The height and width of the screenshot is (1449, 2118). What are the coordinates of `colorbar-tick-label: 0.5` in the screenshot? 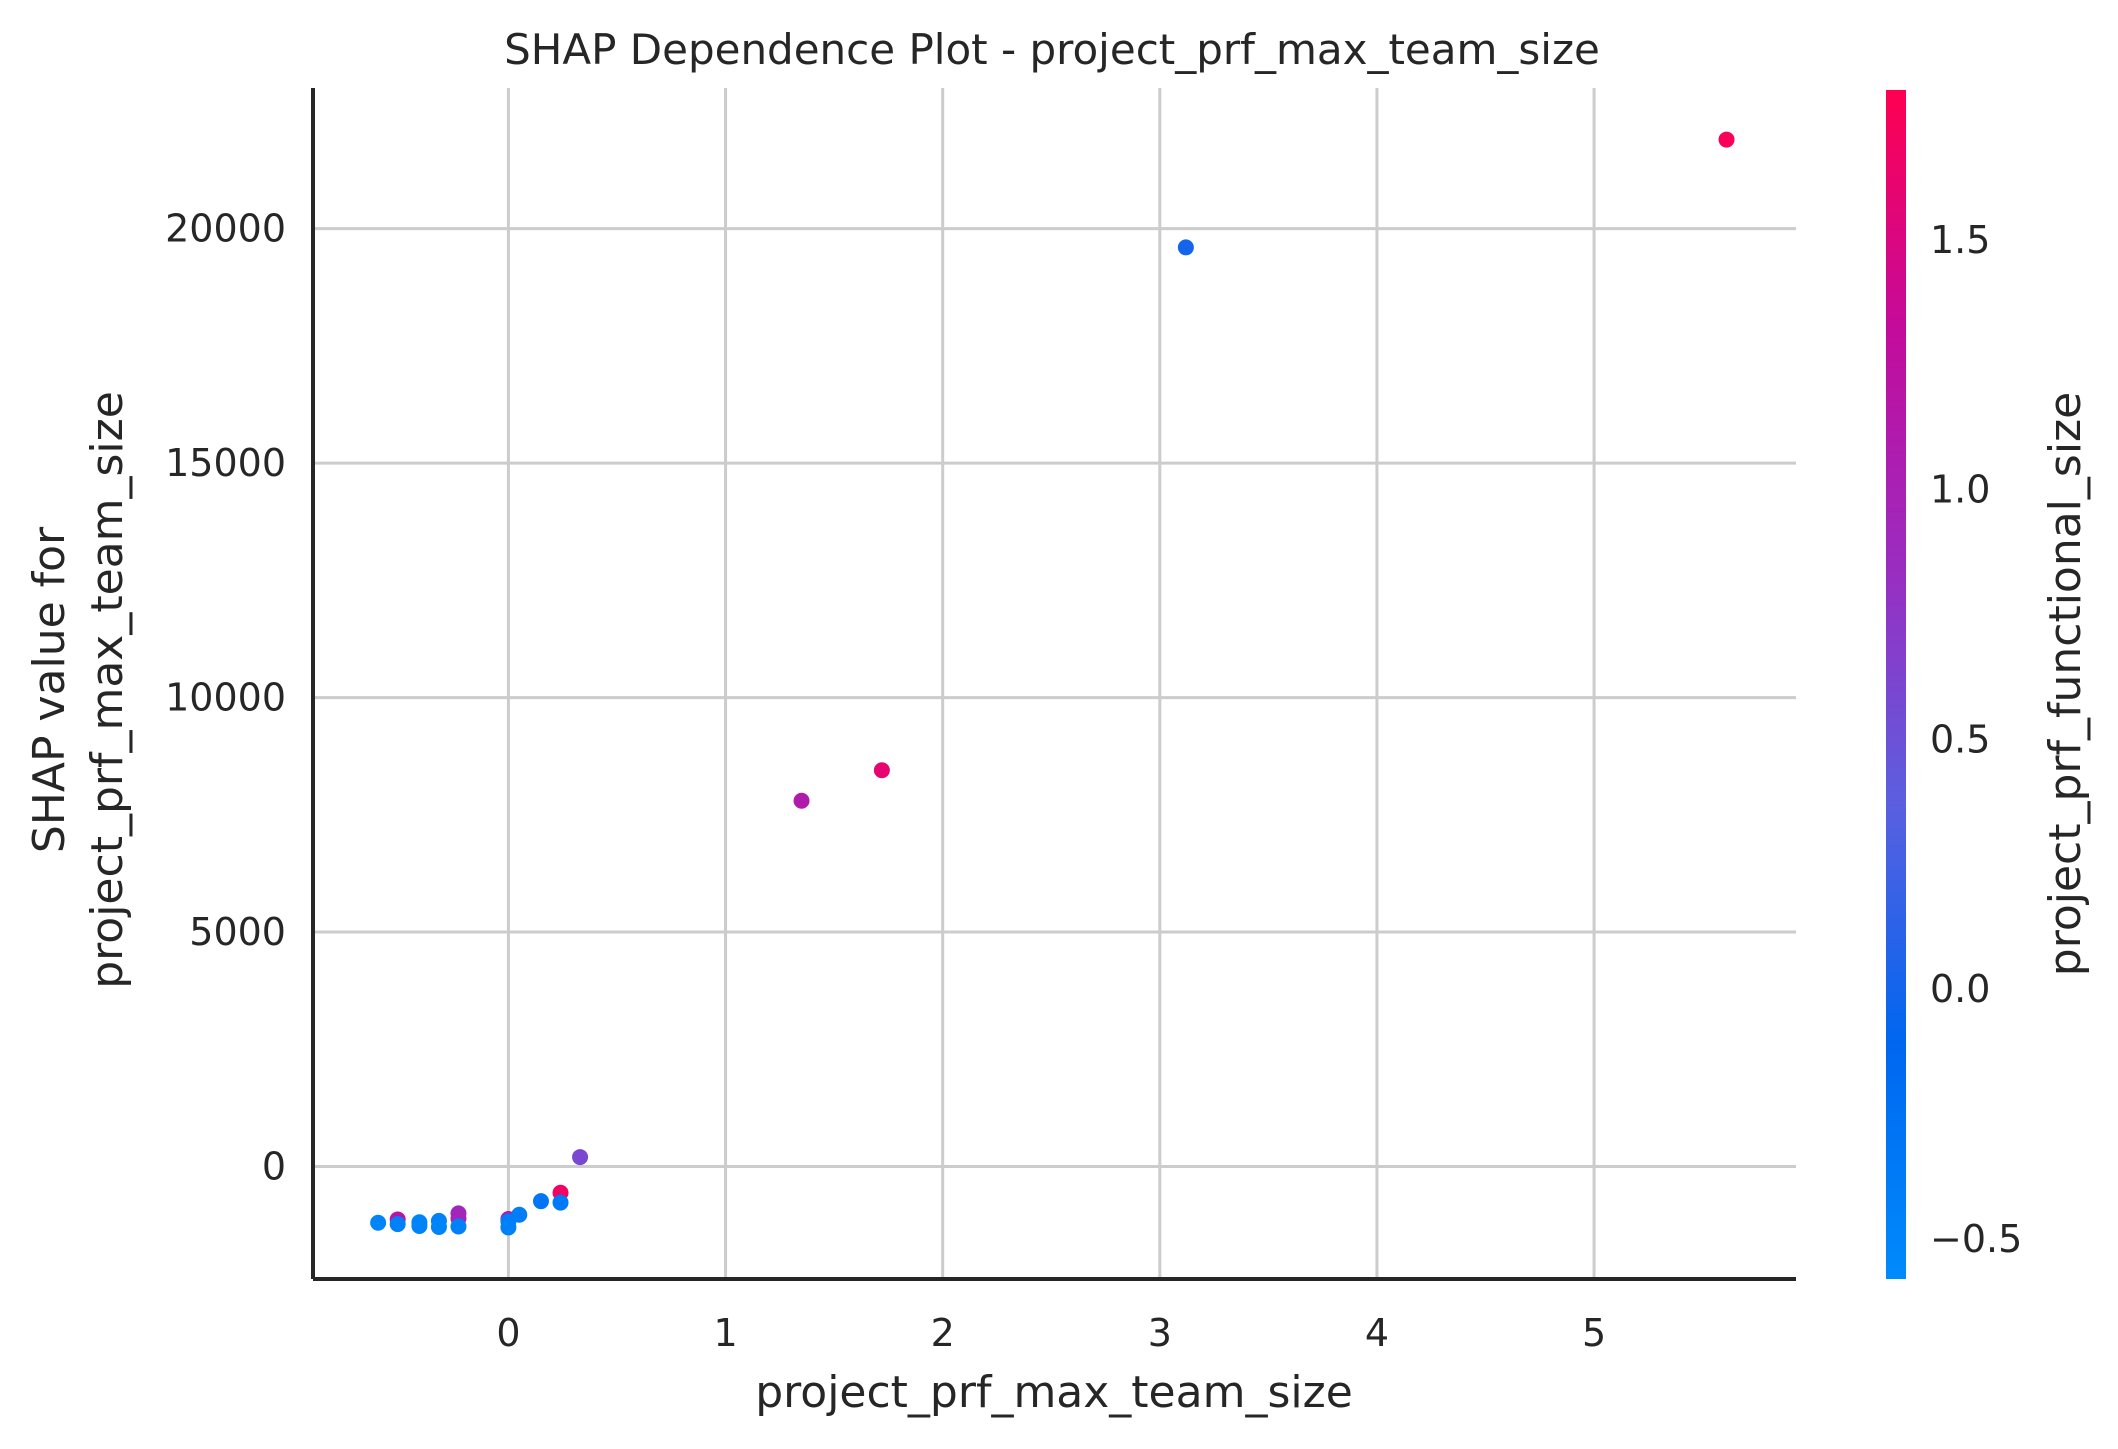 It's located at (1960, 739).